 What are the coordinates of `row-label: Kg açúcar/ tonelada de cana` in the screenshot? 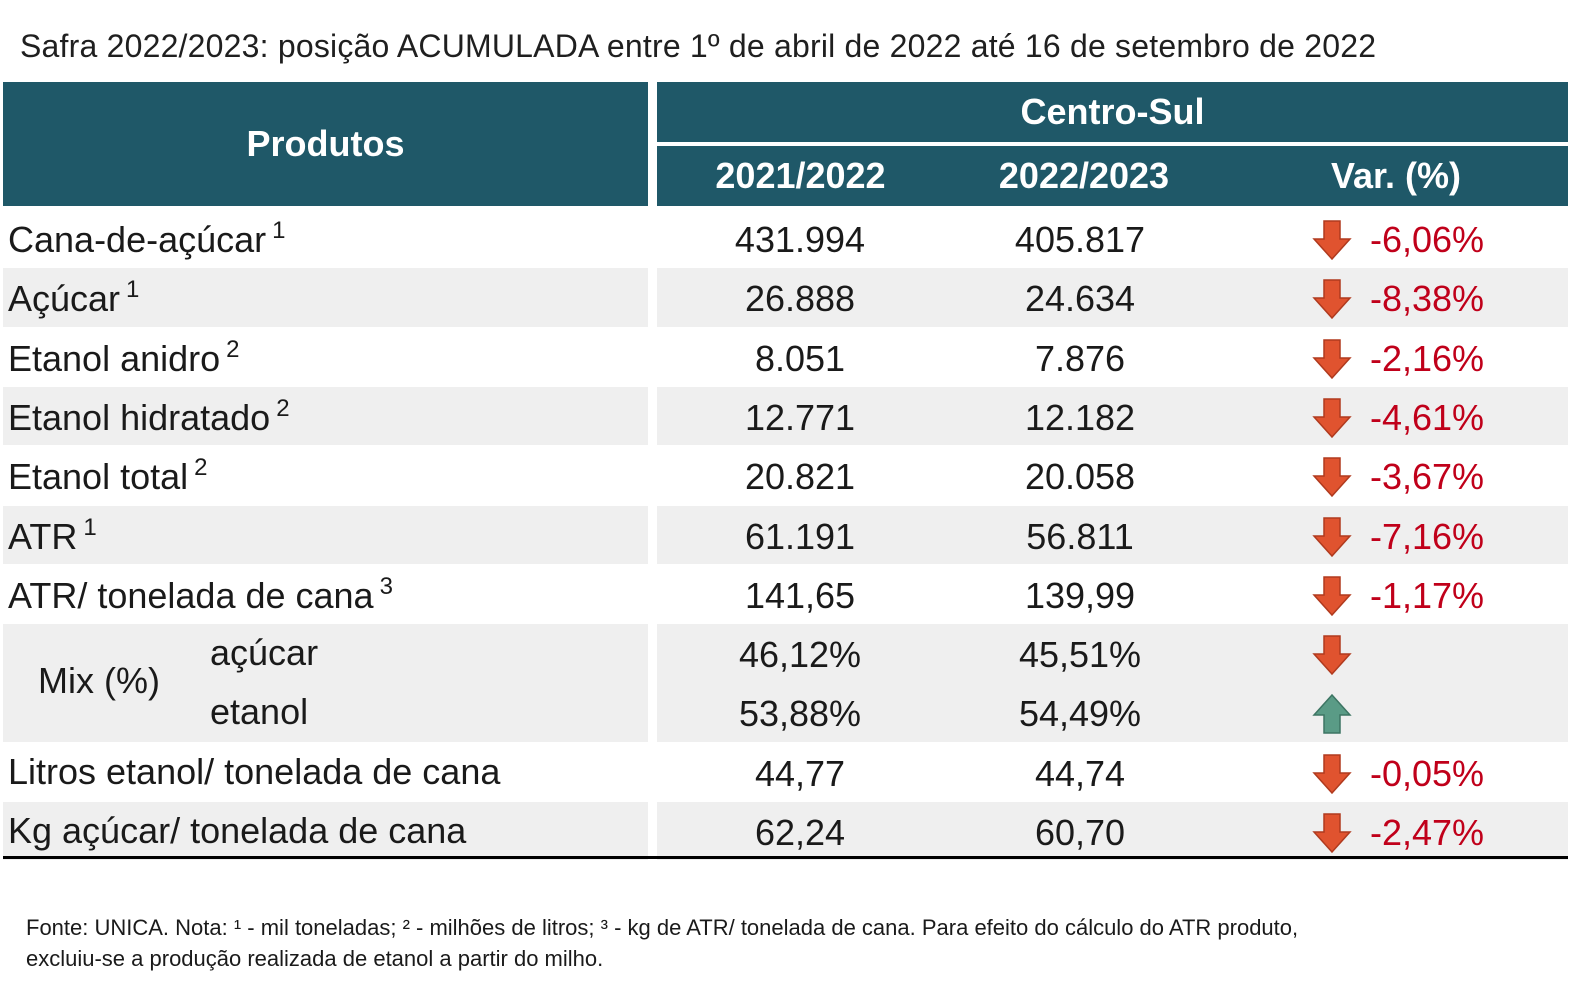 It's located at (237, 831).